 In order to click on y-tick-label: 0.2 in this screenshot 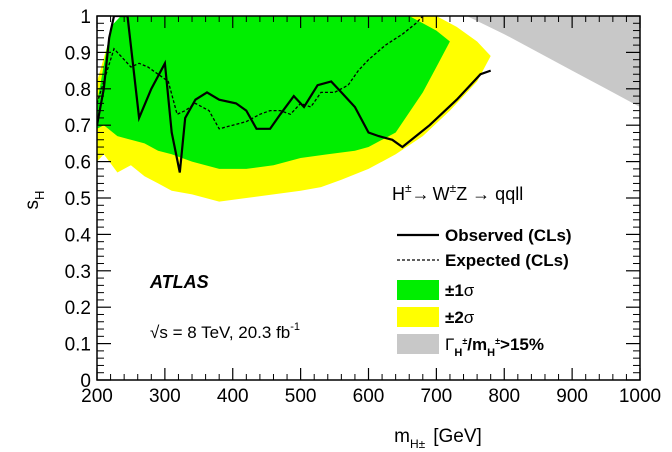, I will do `click(78, 308)`.